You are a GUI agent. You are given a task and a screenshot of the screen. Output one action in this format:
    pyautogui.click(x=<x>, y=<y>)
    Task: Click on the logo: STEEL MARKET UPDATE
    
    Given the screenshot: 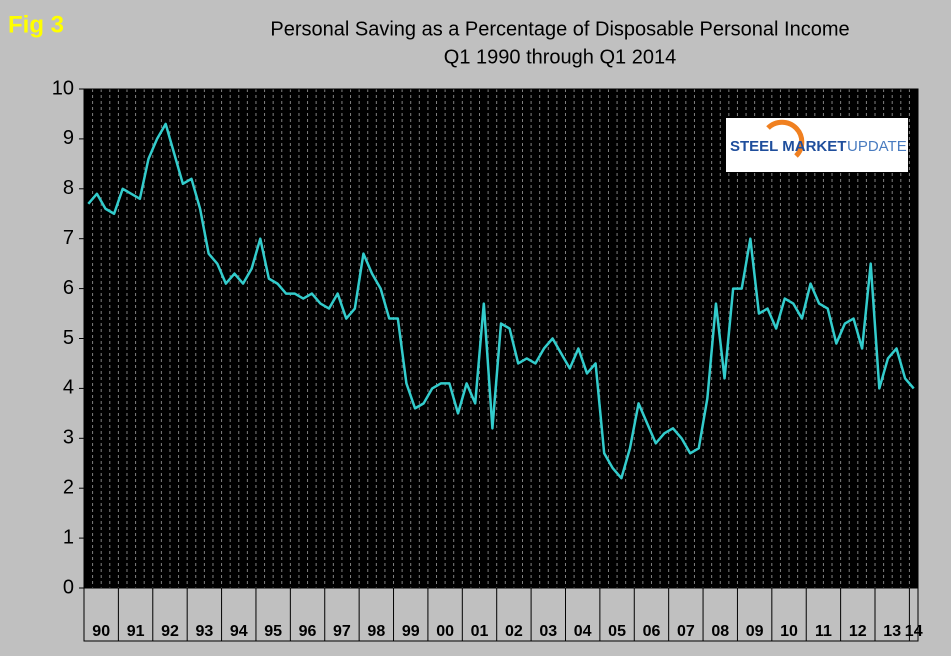 What is the action you would take?
    pyautogui.click(x=817, y=145)
    